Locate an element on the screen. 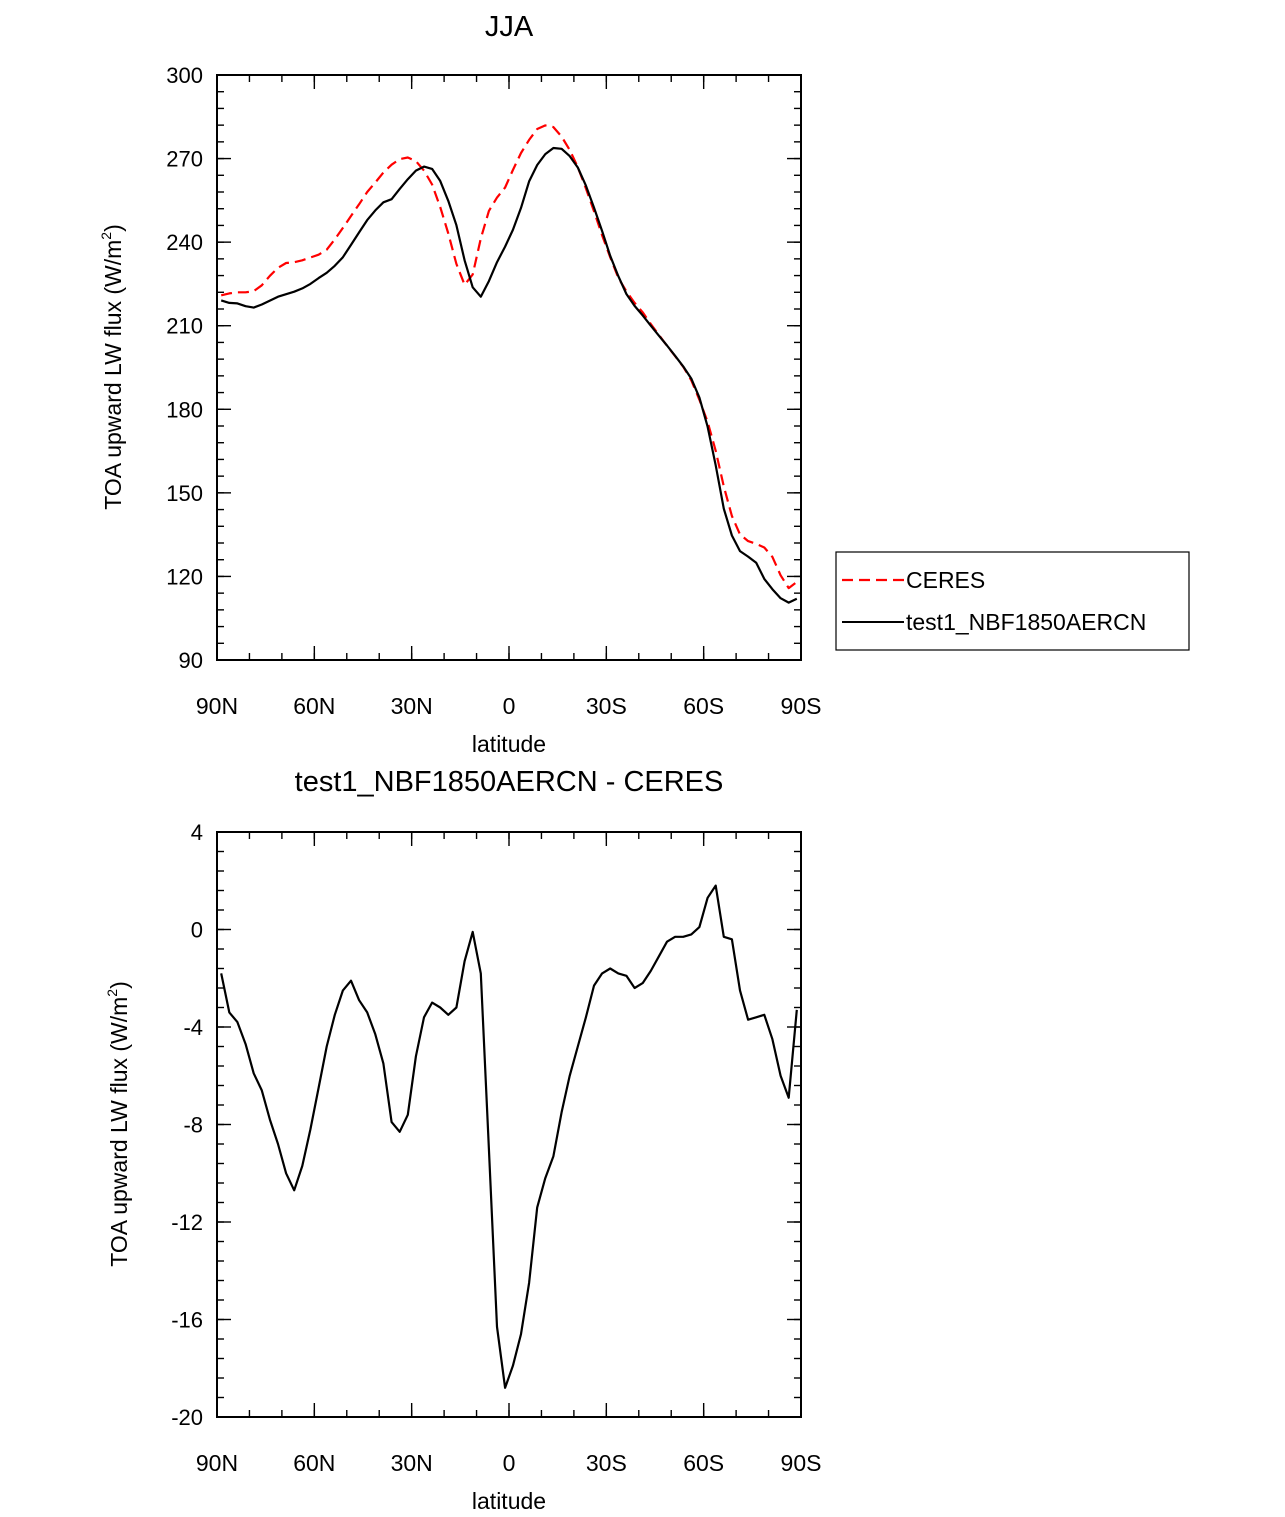 The width and height of the screenshot is (1285, 1517). bottom-y-axis-label-close: ) is located at coordinates (119, 985).